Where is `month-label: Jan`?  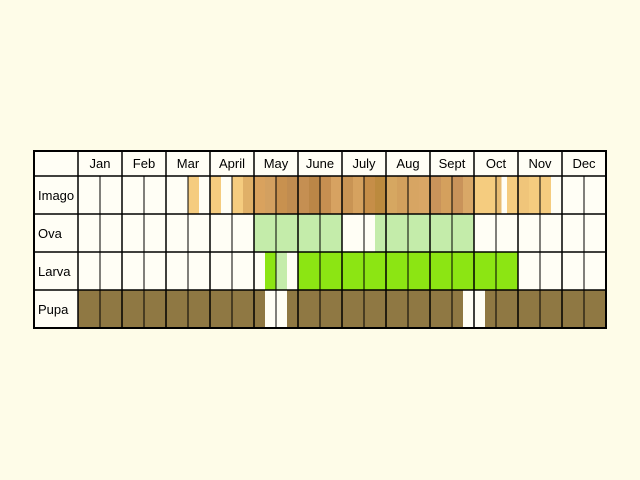
month-label: Jan is located at coordinates (100, 163).